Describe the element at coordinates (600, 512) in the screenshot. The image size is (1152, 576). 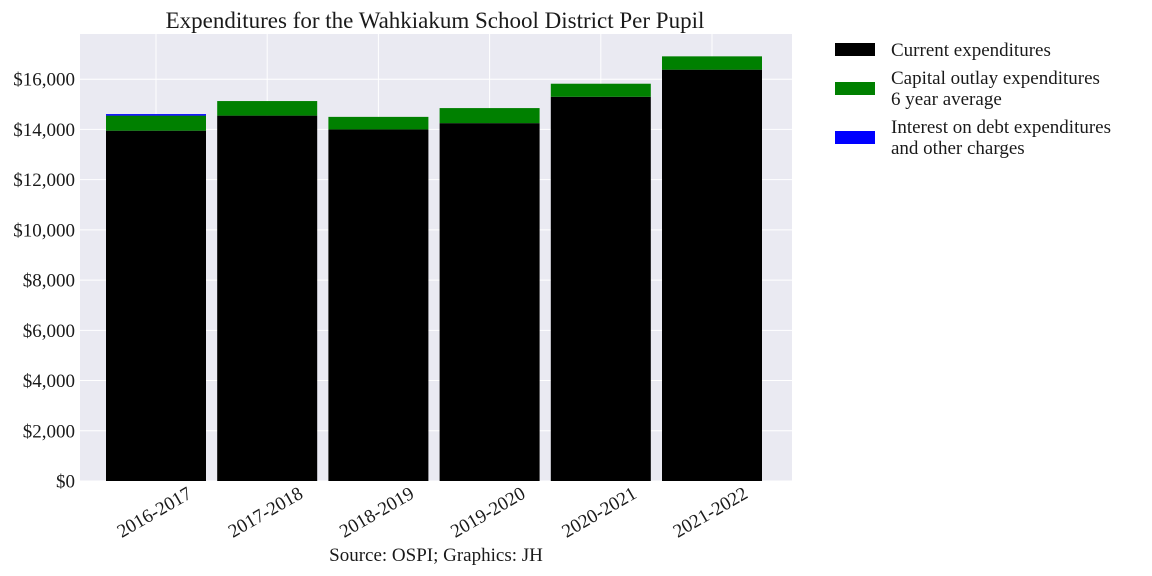
I see `x-tick-label: 2020-2021` at that location.